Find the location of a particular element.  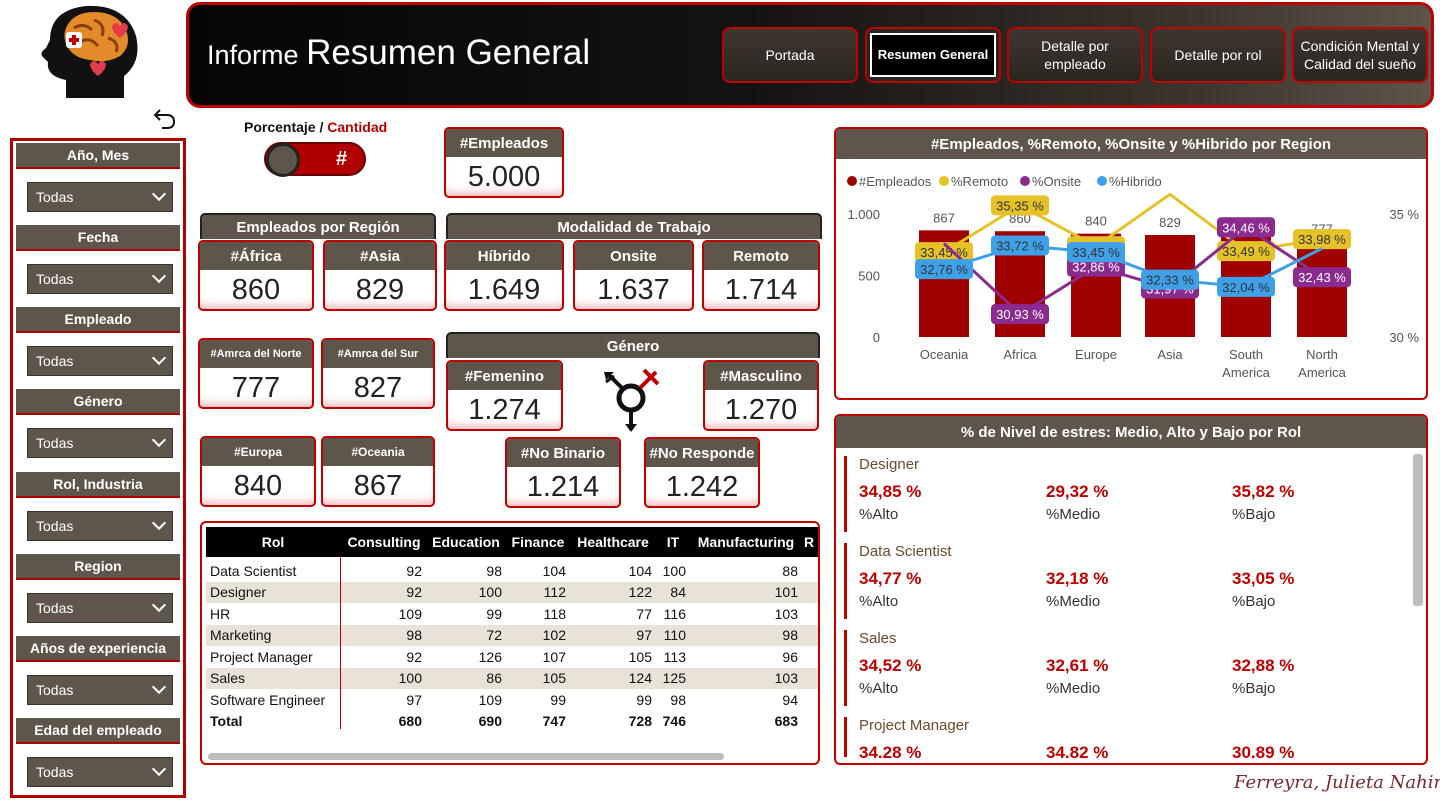

stress-medio-label: %Medio is located at coordinates (1073, 514).